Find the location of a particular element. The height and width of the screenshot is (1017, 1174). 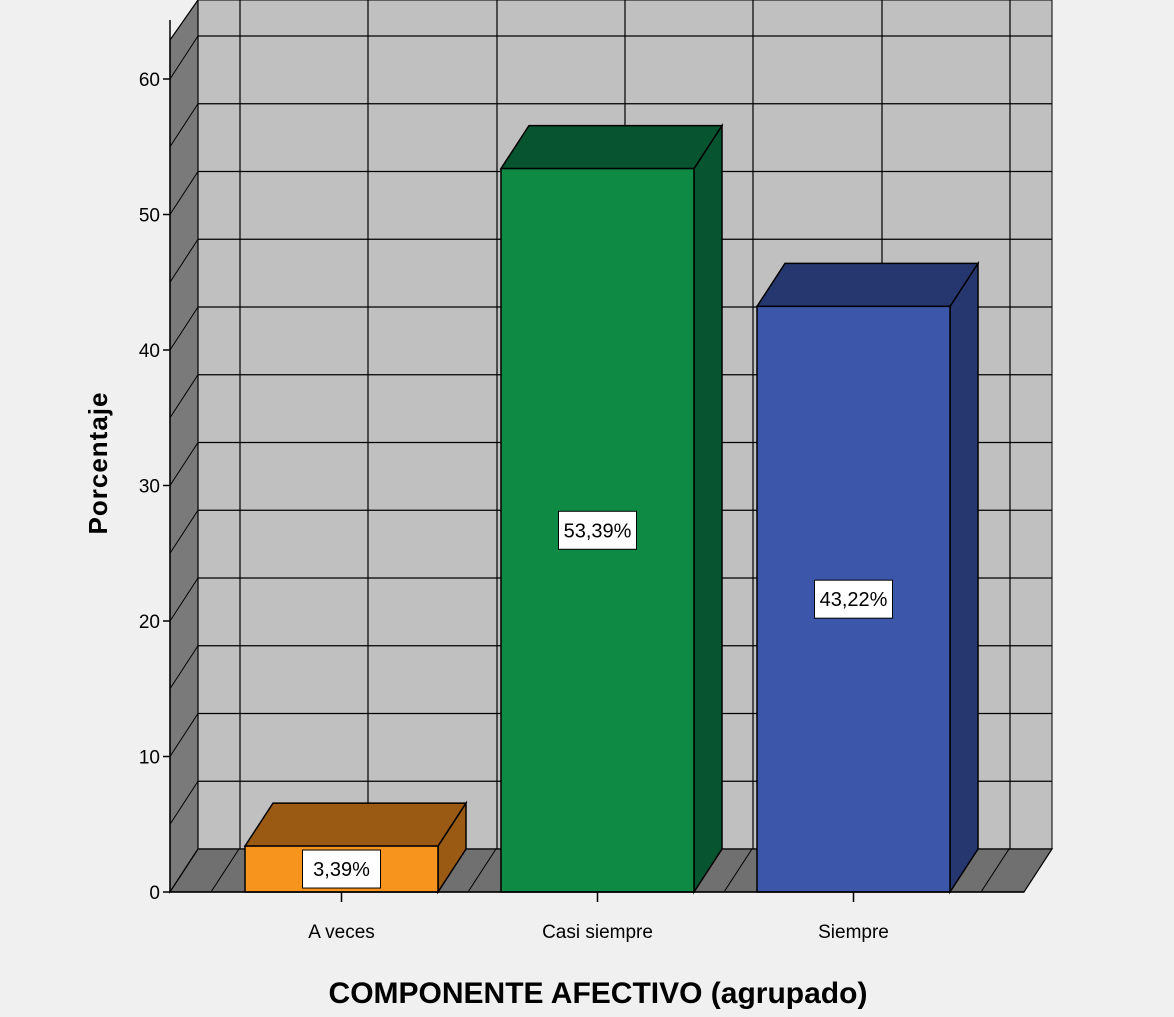

data-label: 53,39% is located at coordinates (598, 531).